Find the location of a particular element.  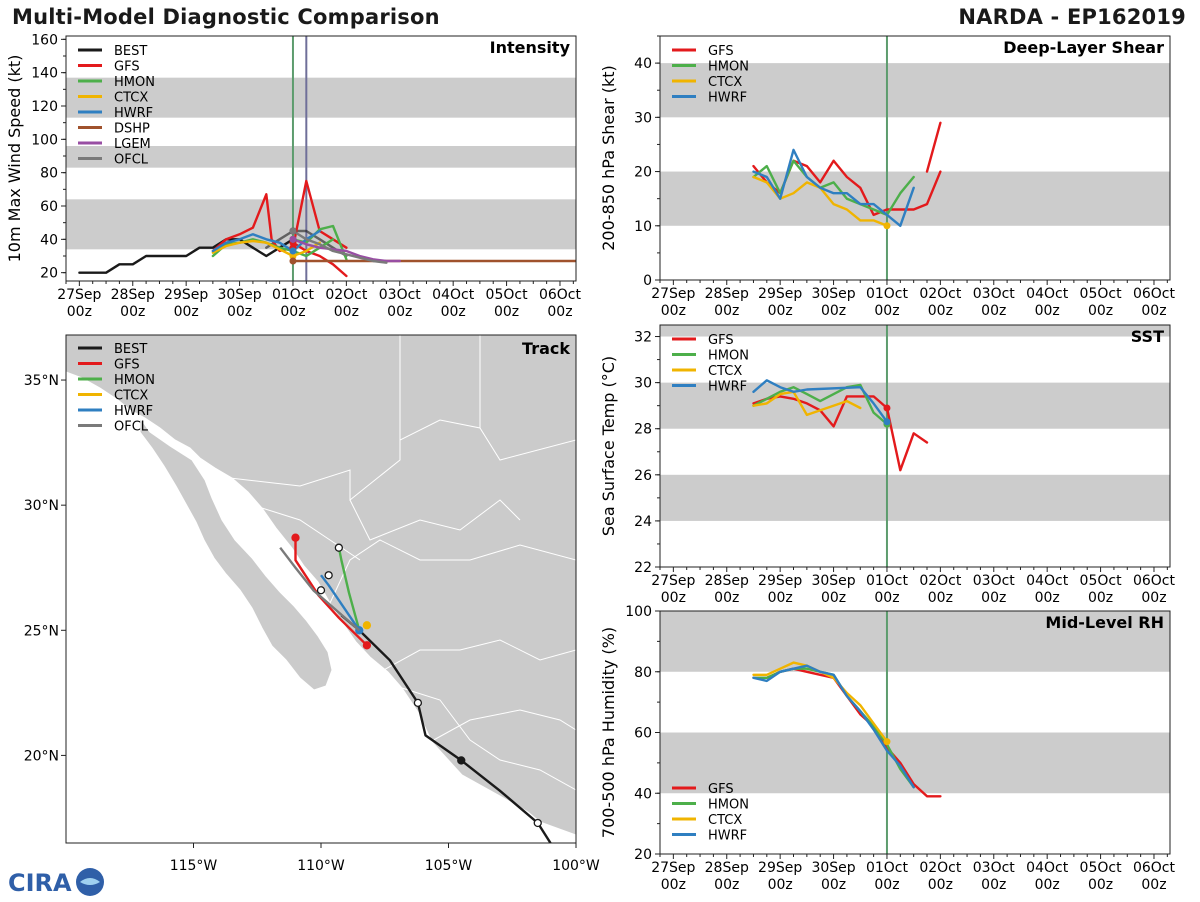

shear-xtick-label: 01Oct is located at coordinates (887, 294).